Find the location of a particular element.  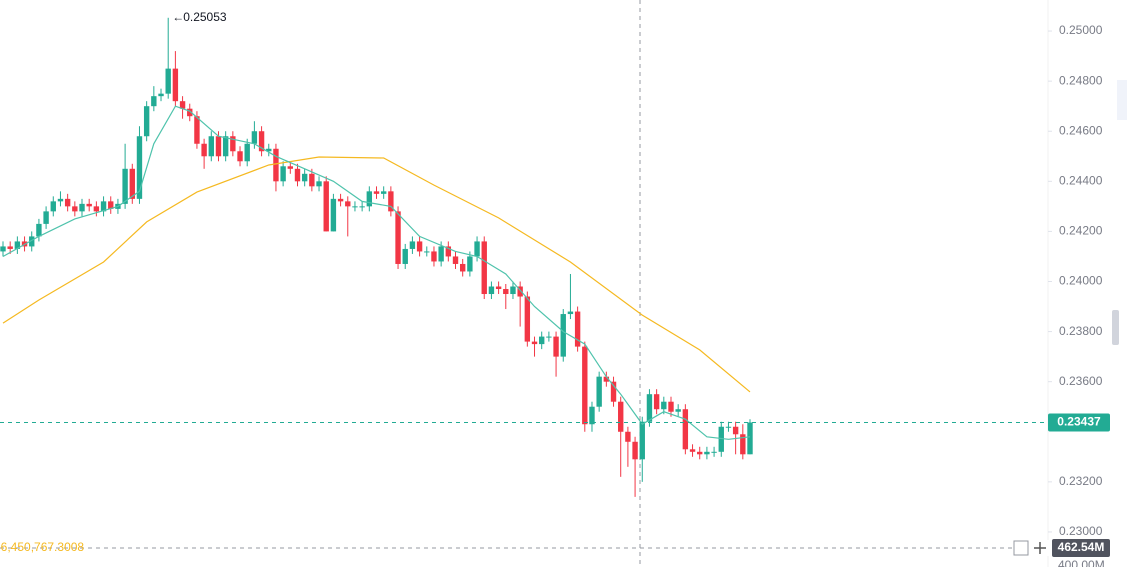

y-tick-label: 0.24800 is located at coordinates (1081, 80).